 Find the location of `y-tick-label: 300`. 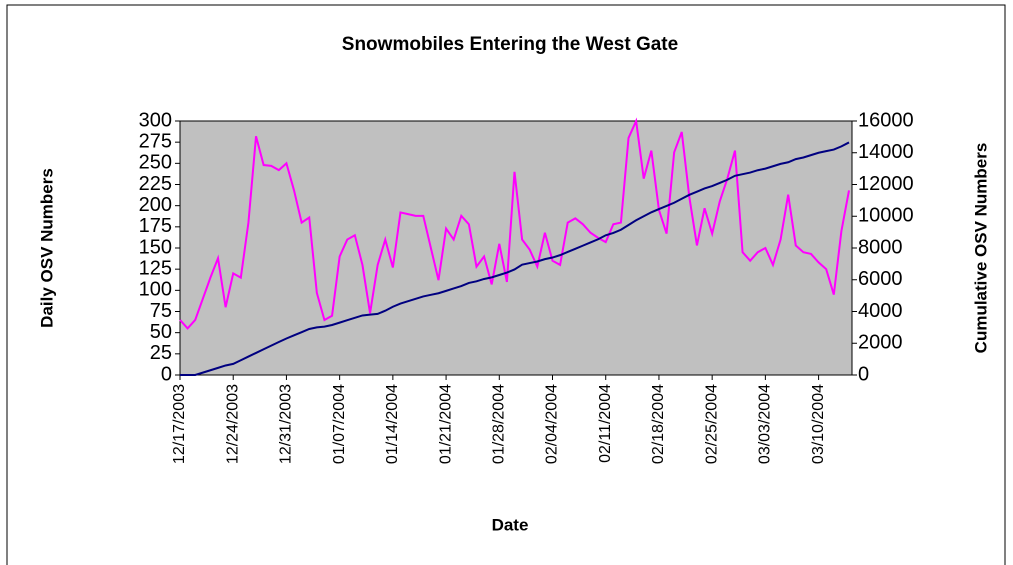

y-tick-label: 300 is located at coordinates (155, 120).